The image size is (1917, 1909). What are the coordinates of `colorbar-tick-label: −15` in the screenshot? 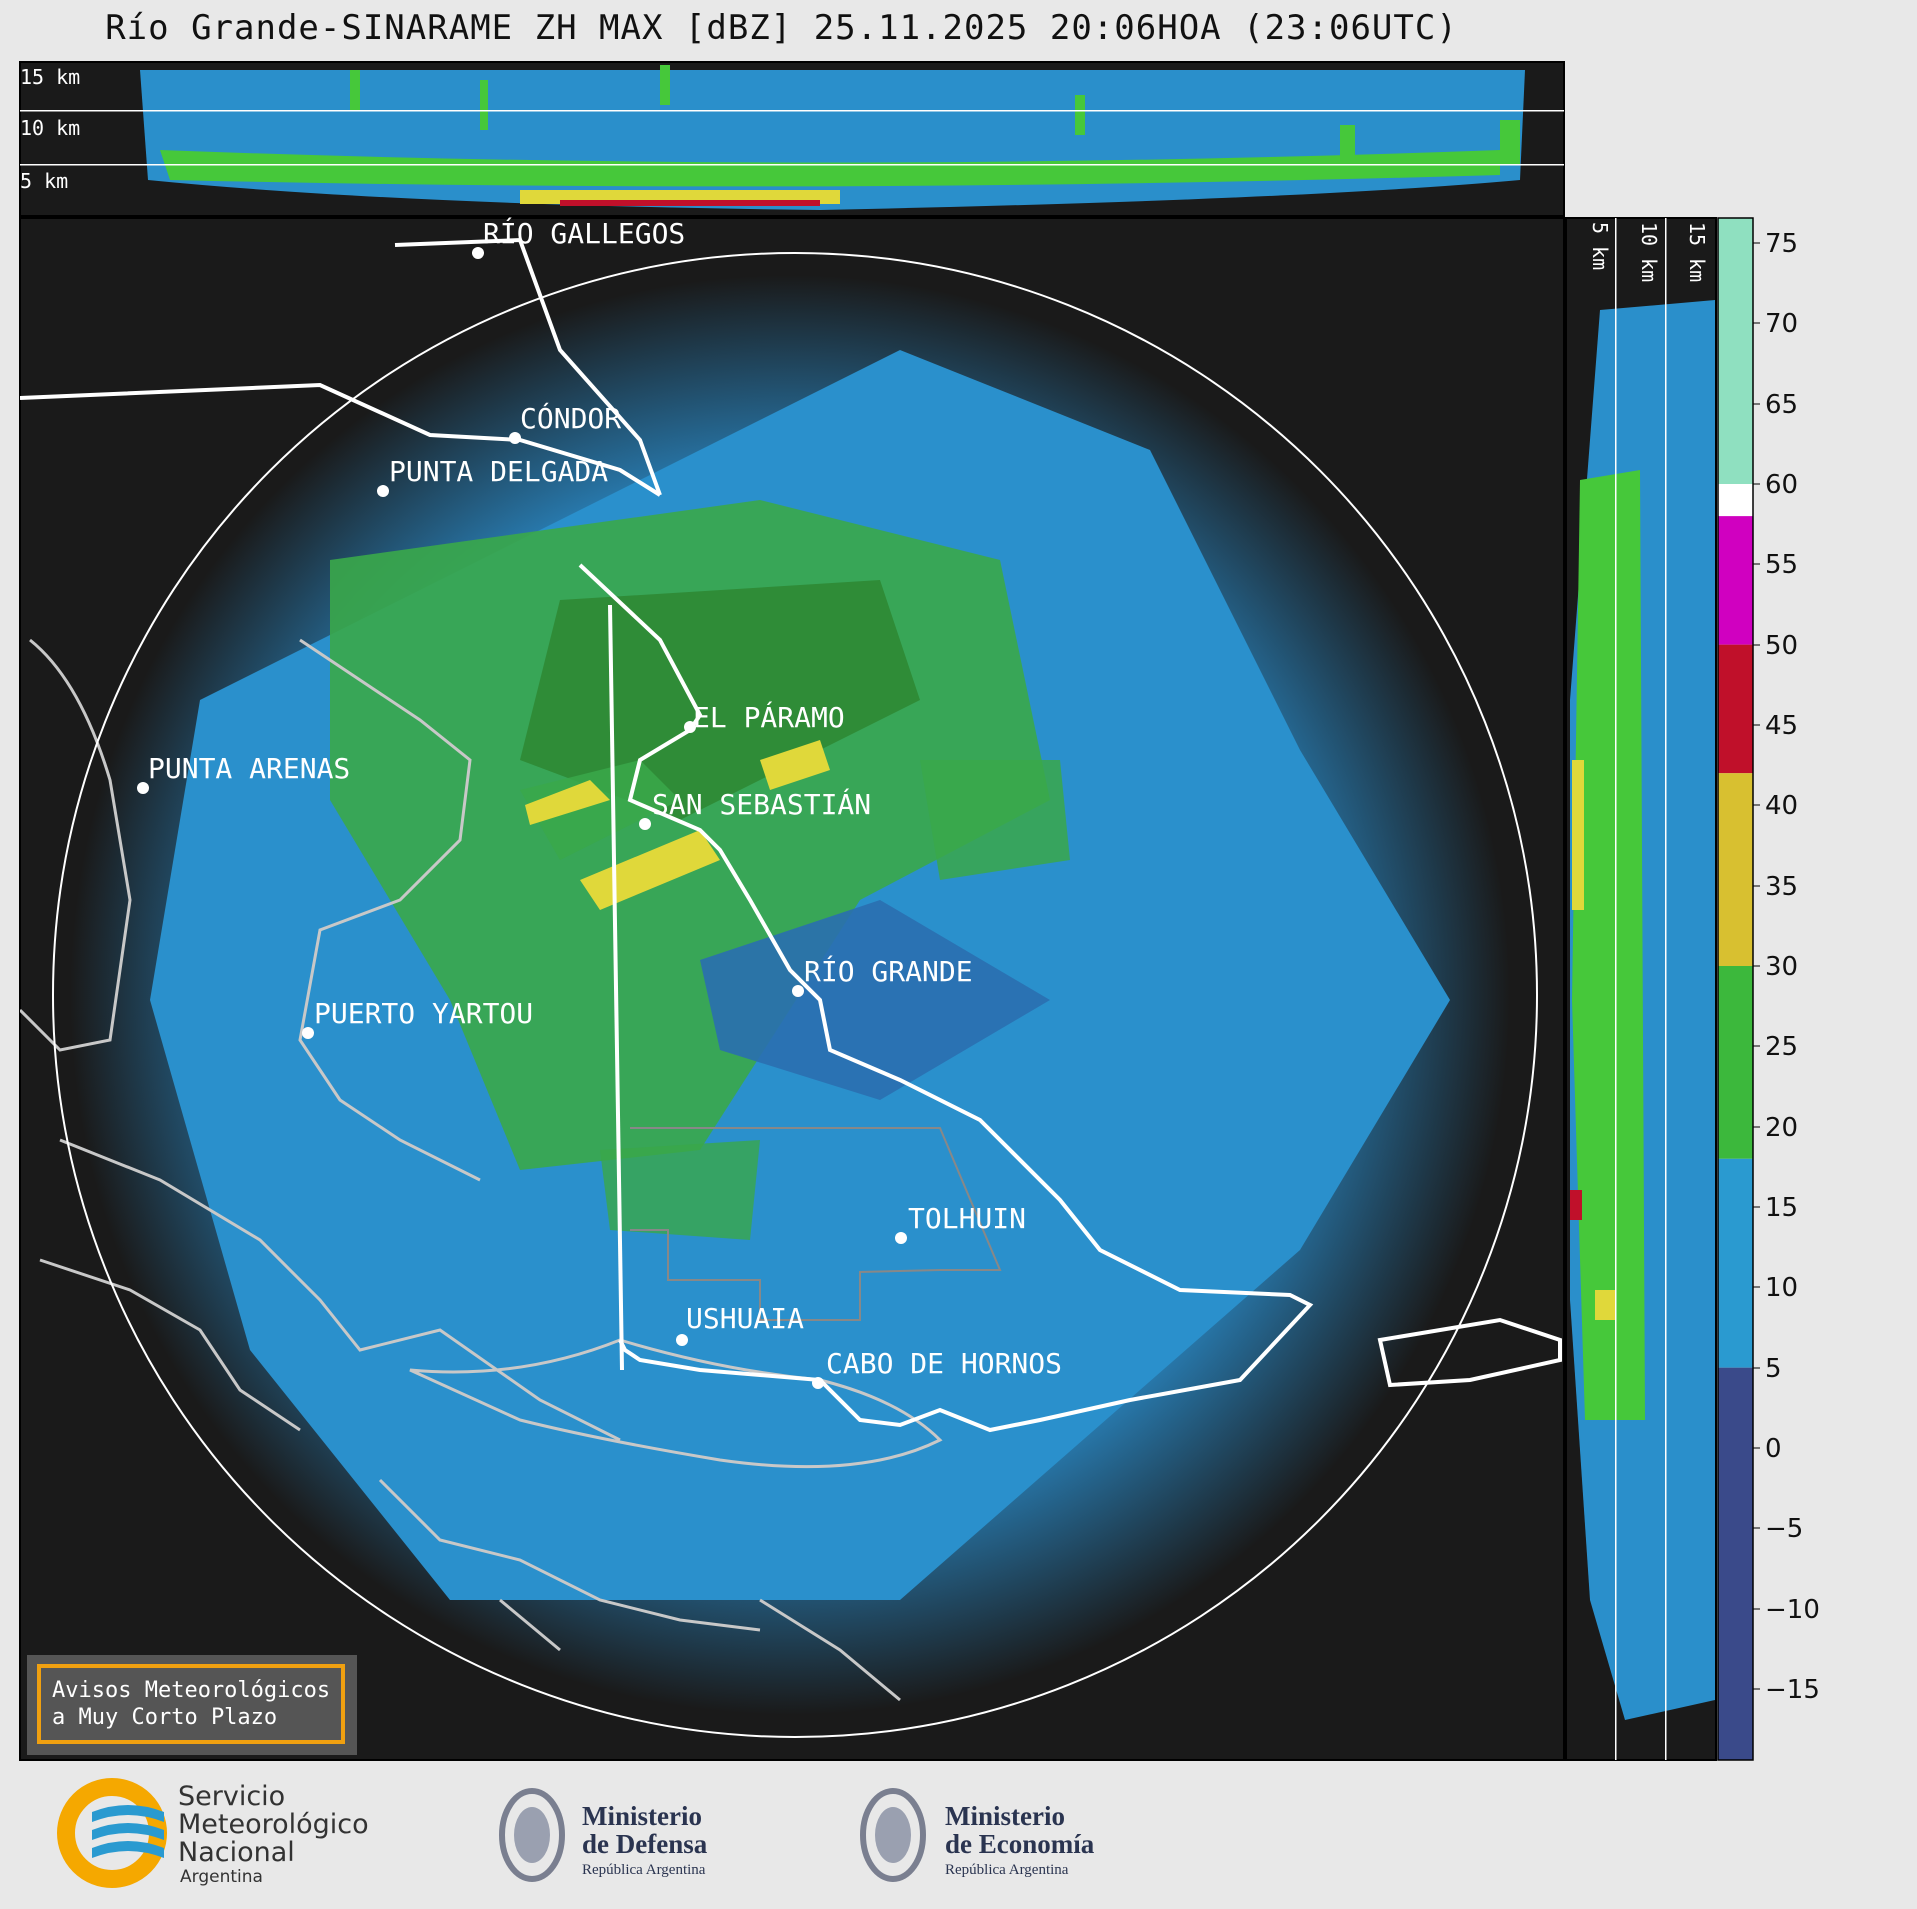 It's located at (1792, 1690).